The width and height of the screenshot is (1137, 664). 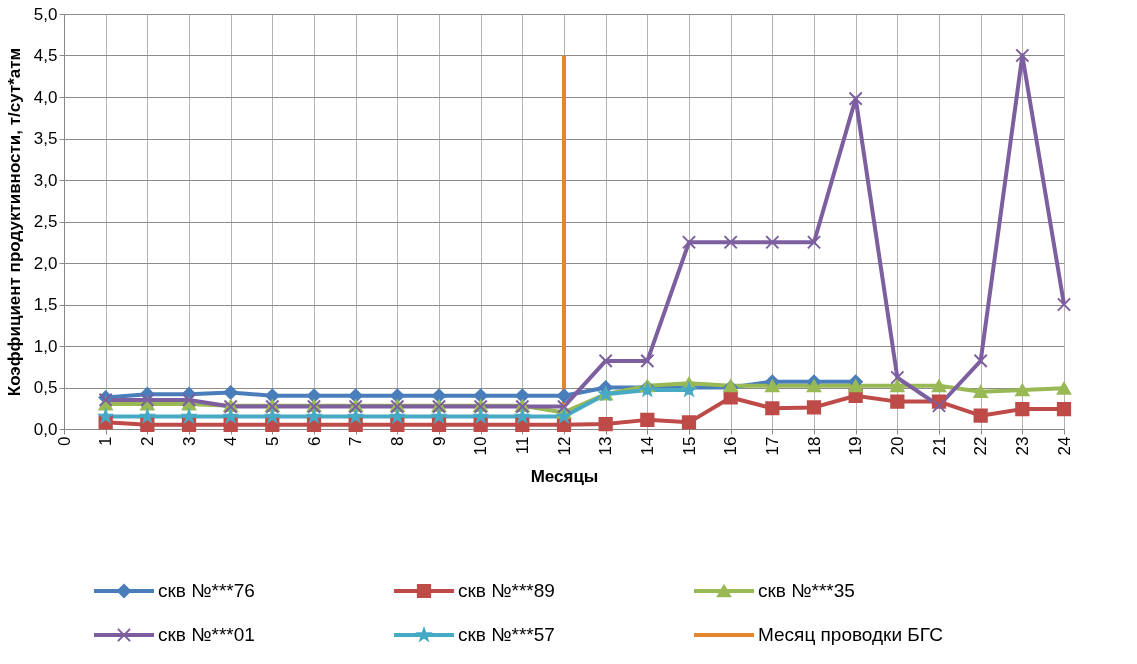 What do you see at coordinates (564, 446) in the screenshot?
I see `x-tick-label: 12` at bounding box center [564, 446].